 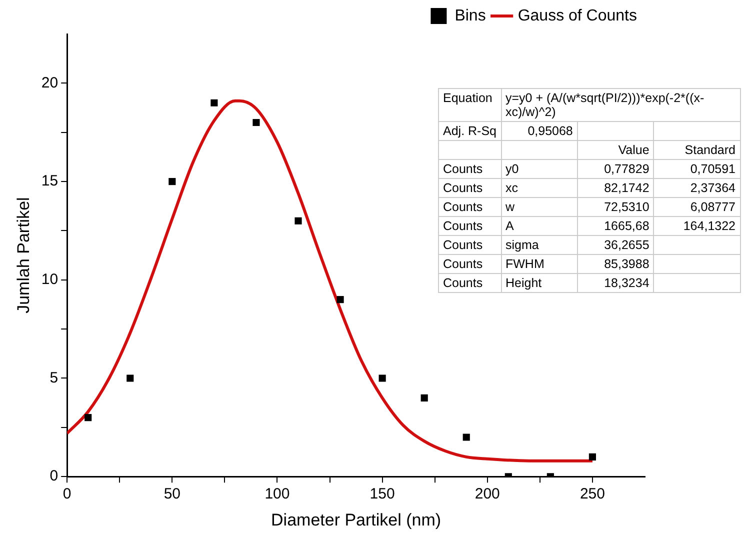 I want to click on text: Counts xc 82,1742 2,37364, so click(x=589, y=188).